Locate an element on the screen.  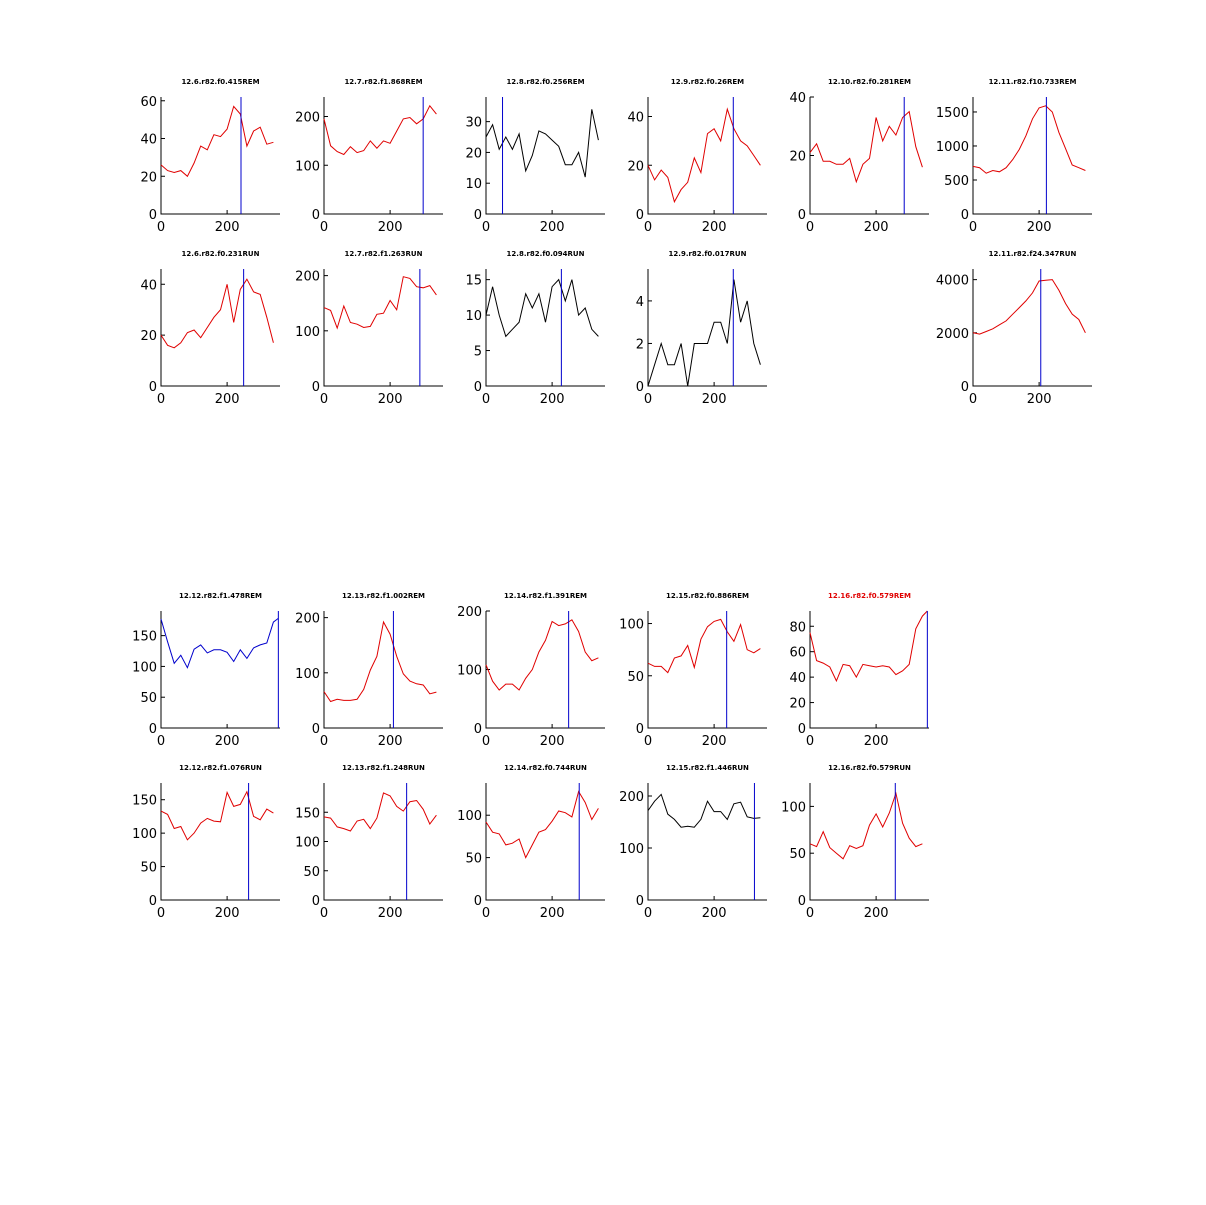
subplot-3: 12.9.r82.f0.26REM 0 20 40 0 200 is located at coordinates (697, 156).